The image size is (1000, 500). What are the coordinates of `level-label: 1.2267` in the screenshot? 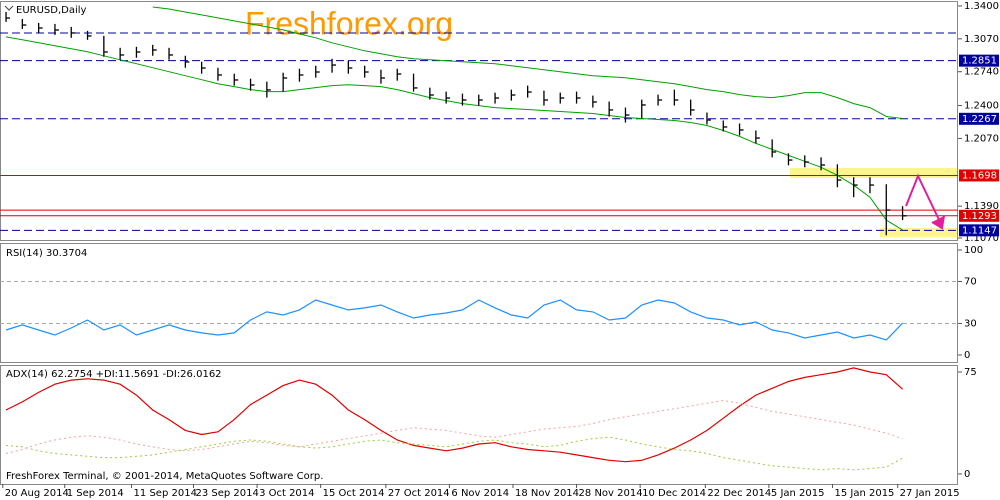 It's located at (979, 119).